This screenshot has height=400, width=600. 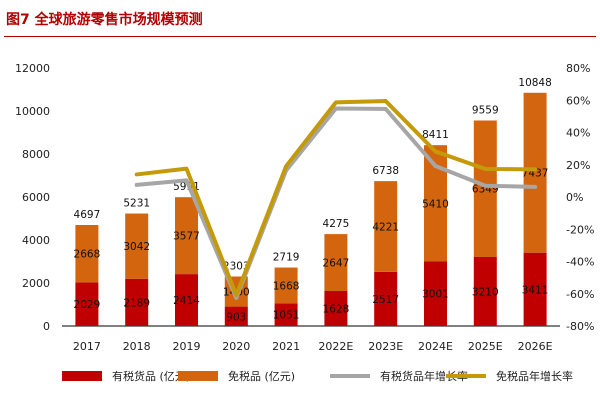 I want to click on y-right-tick-label: 40%, so click(x=578, y=133).